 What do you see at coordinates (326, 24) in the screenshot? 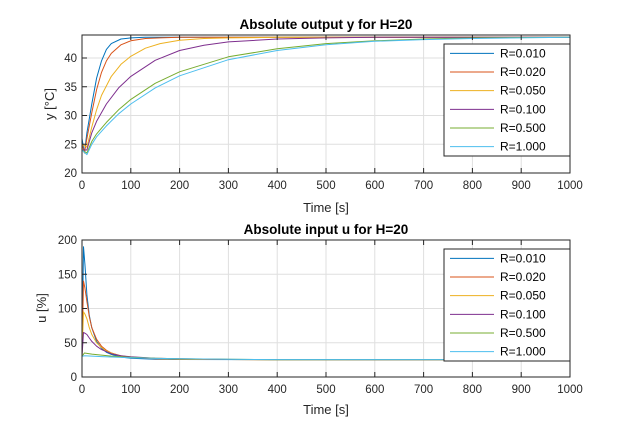
I see `chart-title: Absolute output y for H=20` at bounding box center [326, 24].